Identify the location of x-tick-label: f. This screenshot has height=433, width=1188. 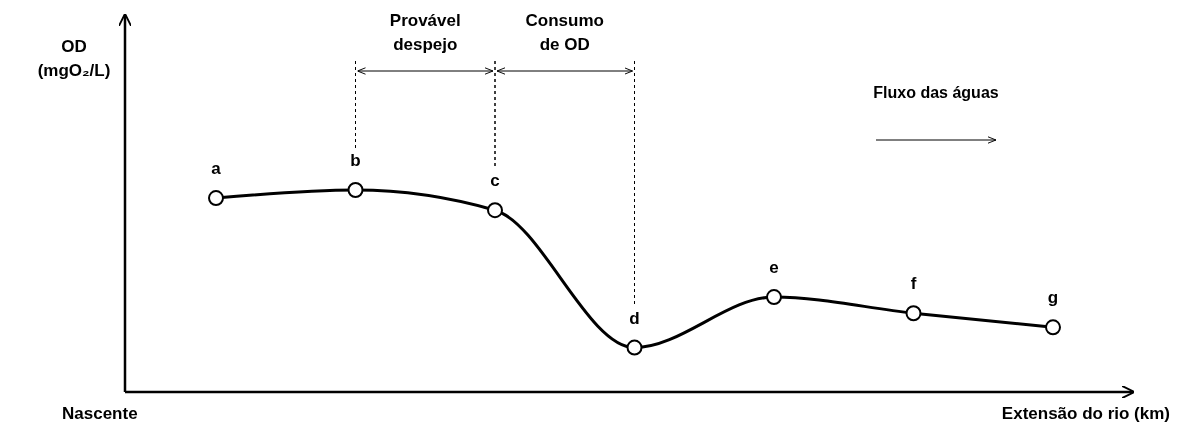
(913, 284).